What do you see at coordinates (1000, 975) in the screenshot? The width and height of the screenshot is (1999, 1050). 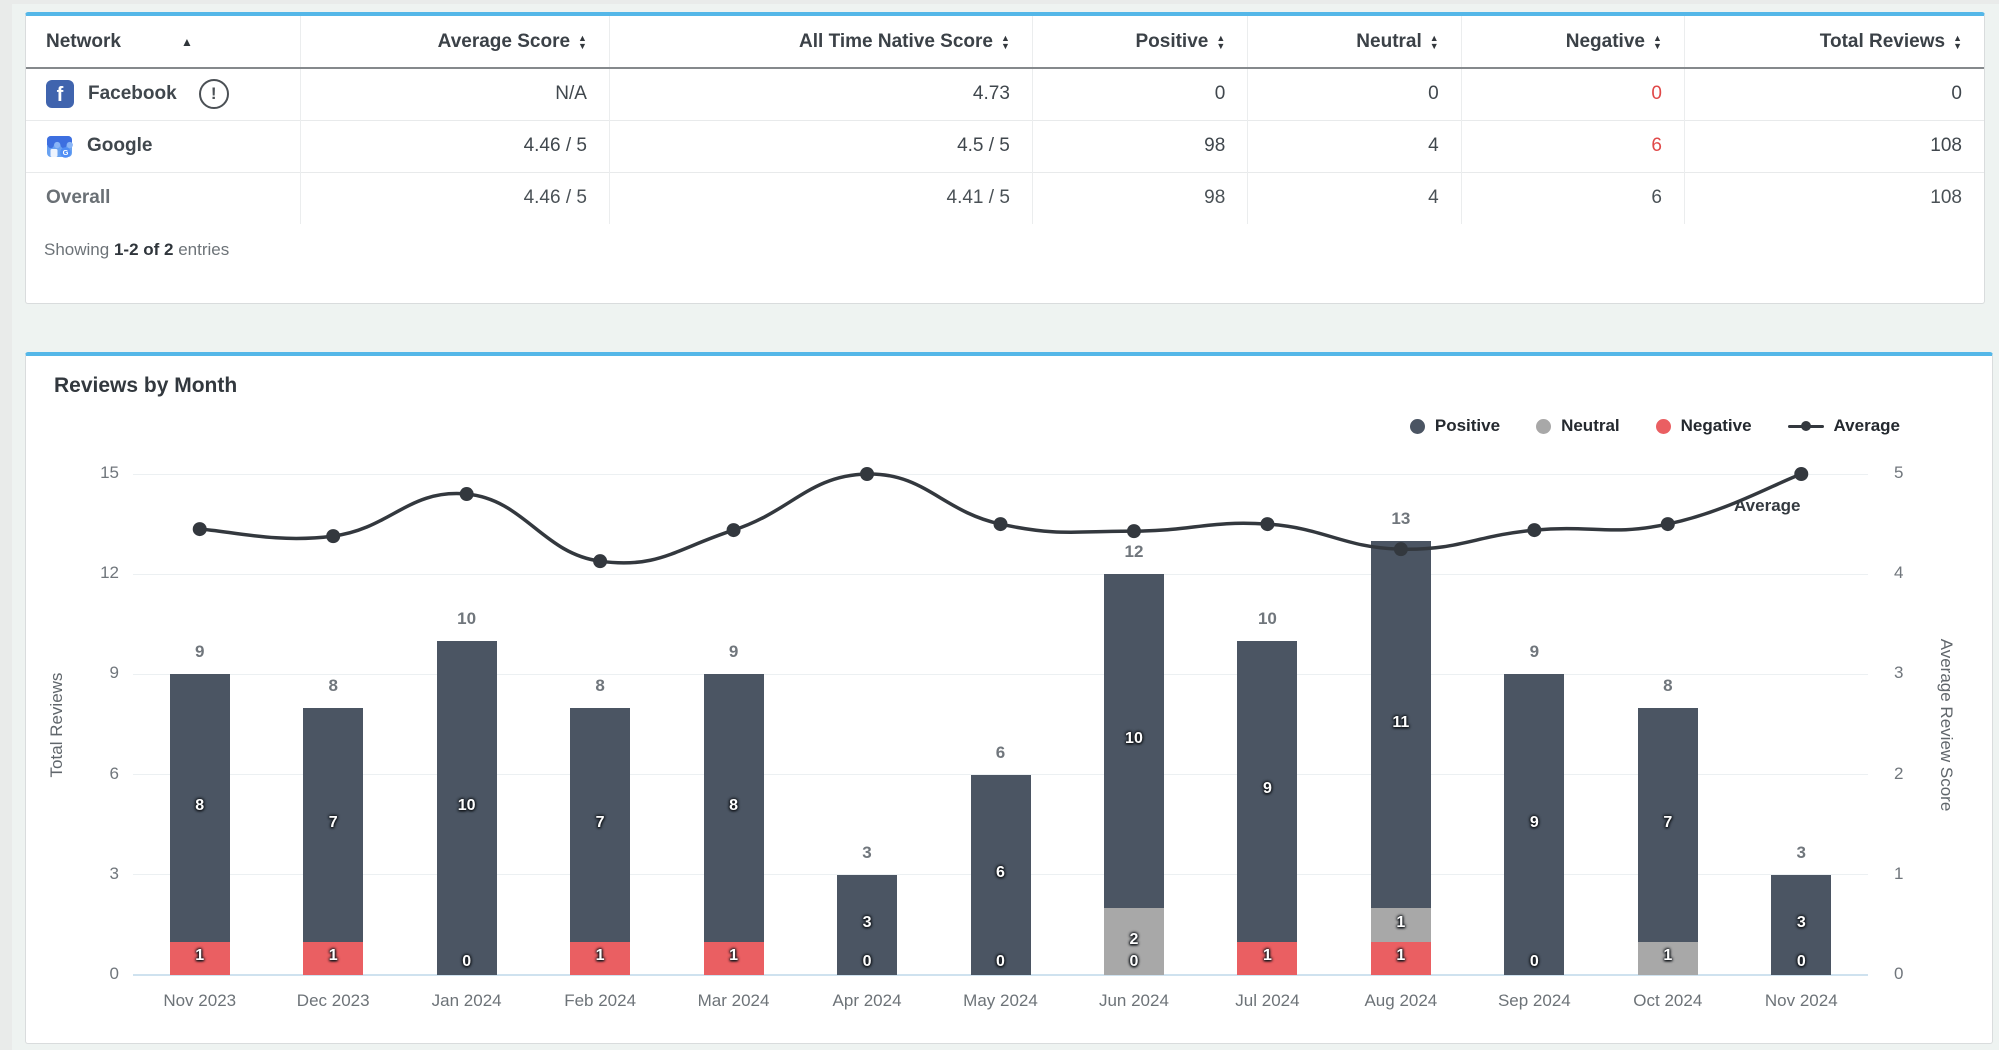 I see `x-axis-line` at bounding box center [1000, 975].